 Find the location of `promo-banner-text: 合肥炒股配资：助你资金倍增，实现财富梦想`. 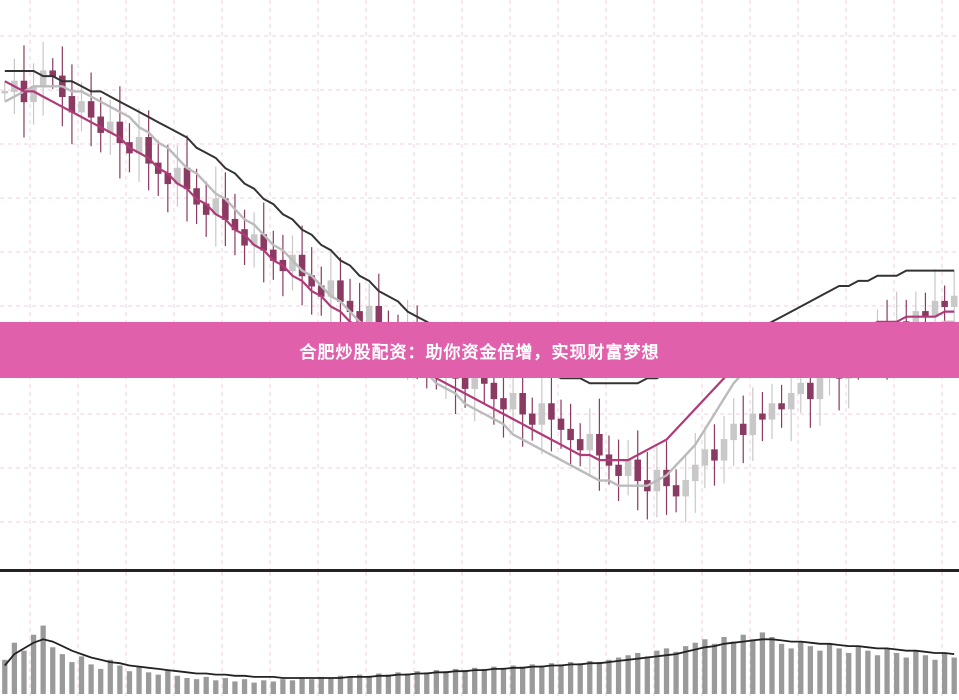

promo-banner-text: 合肥炒股配资：助你资金倍增，实现财富梦想 is located at coordinates (479, 352).